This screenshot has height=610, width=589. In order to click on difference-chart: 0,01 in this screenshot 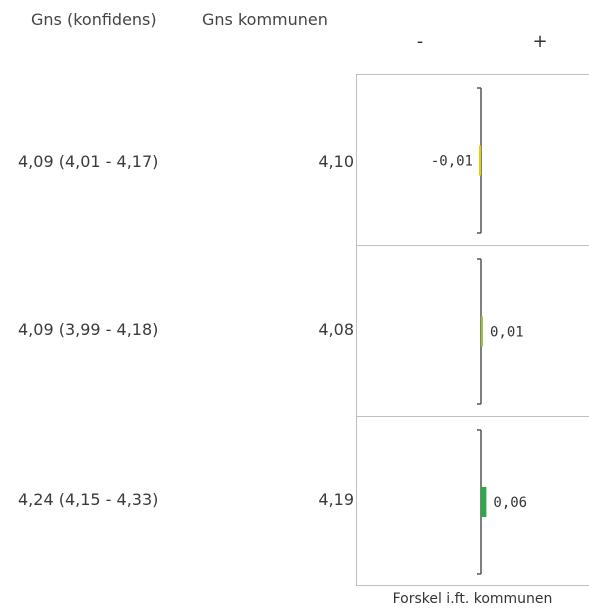, I will do `click(500, 331)`.